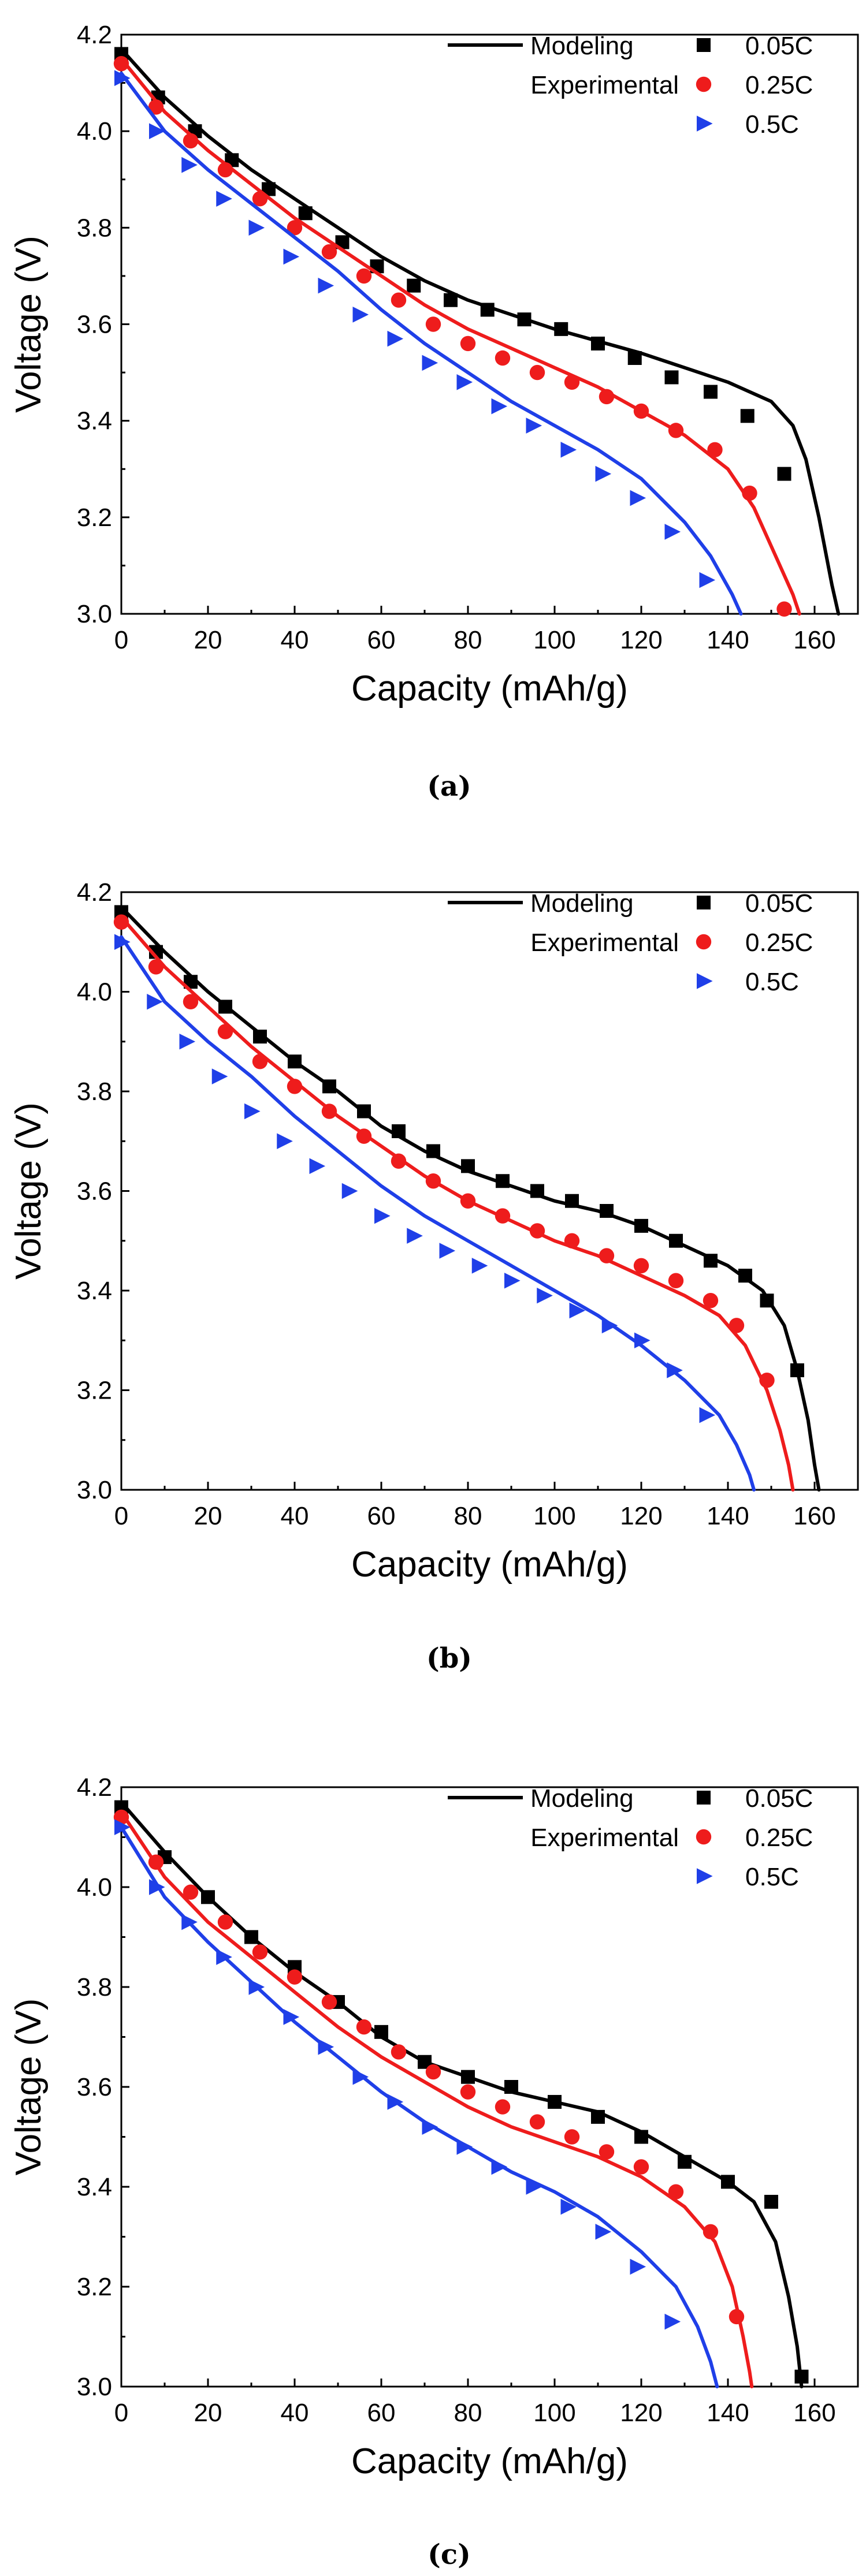 The width and height of the screenshot is (866, 2576). Describe the element at coordinates (779, 943) in the screenshot. I see `legend-series-label: 0.25C` at that location.